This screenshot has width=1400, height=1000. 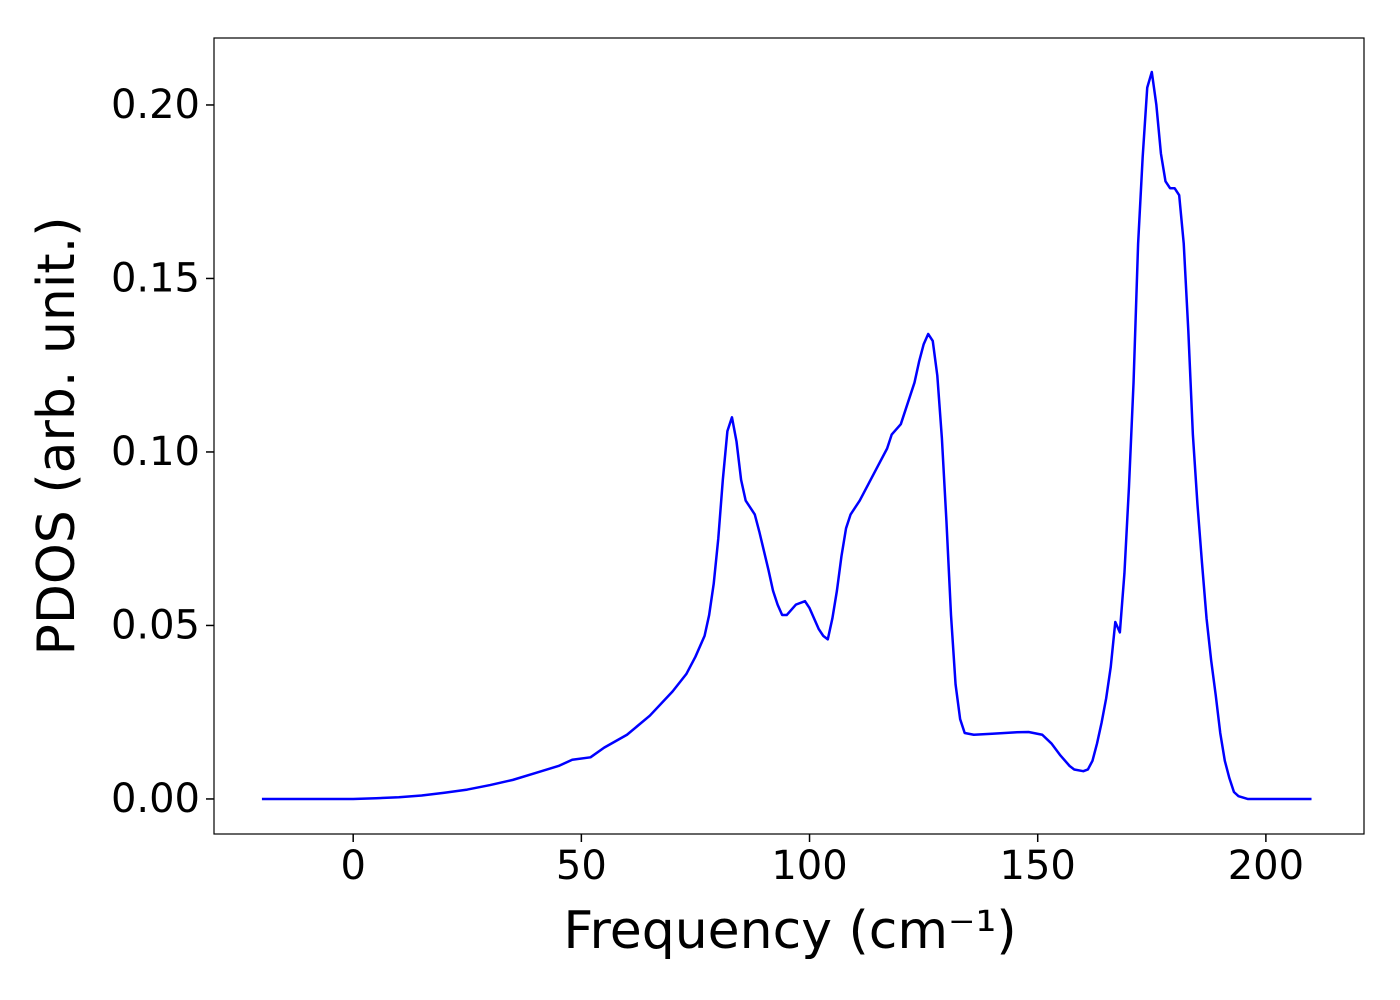 What do you see at coordinates (1266, 866) in the screenshot?
I see `x-tick-label: 200` at bounding box center [1266, 866].